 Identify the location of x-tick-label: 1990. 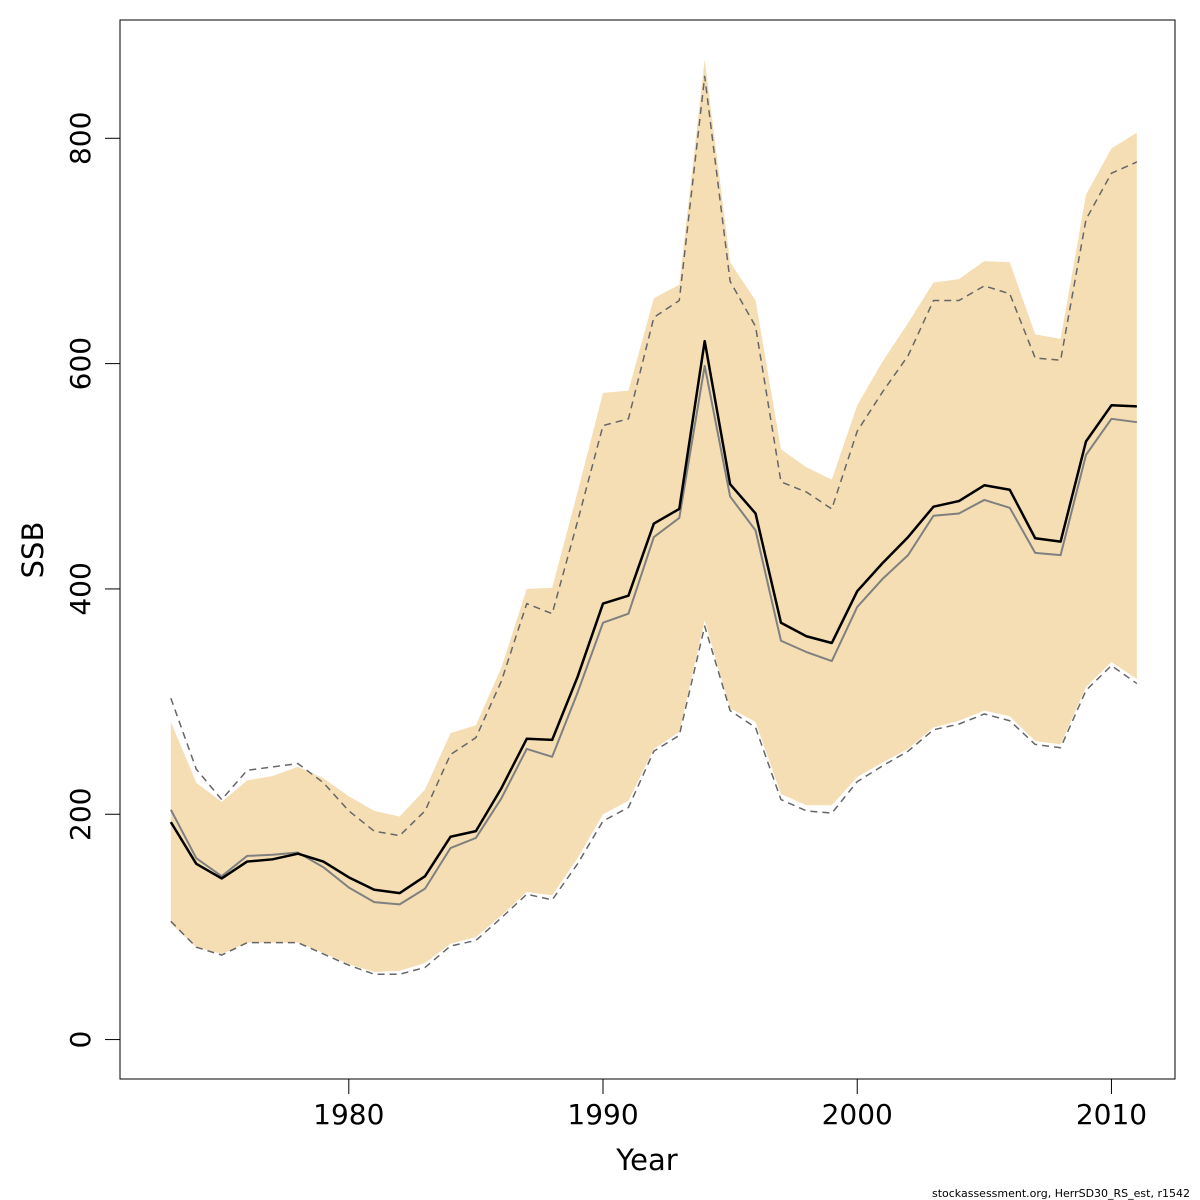
(602, 1114).